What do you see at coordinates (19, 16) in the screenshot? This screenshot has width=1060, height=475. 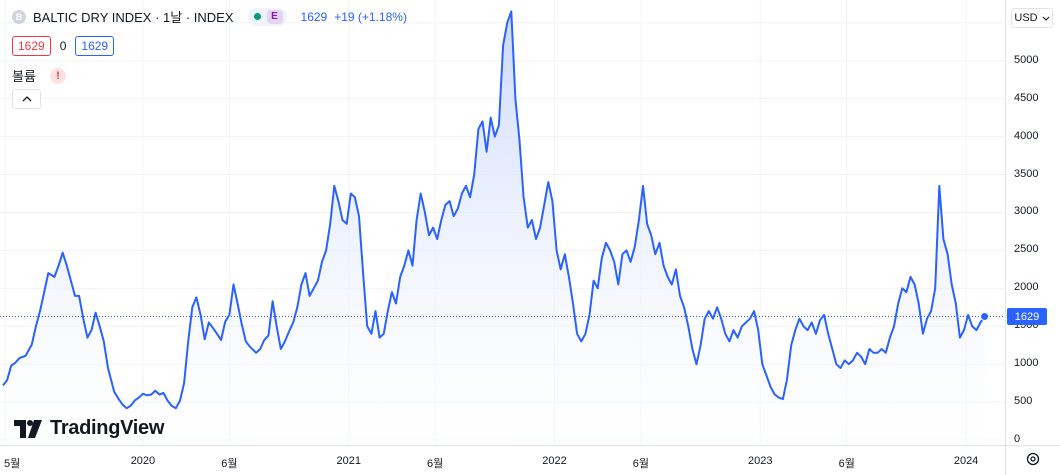 I see `symbol-icon: B` at bounding box center [19, 16].